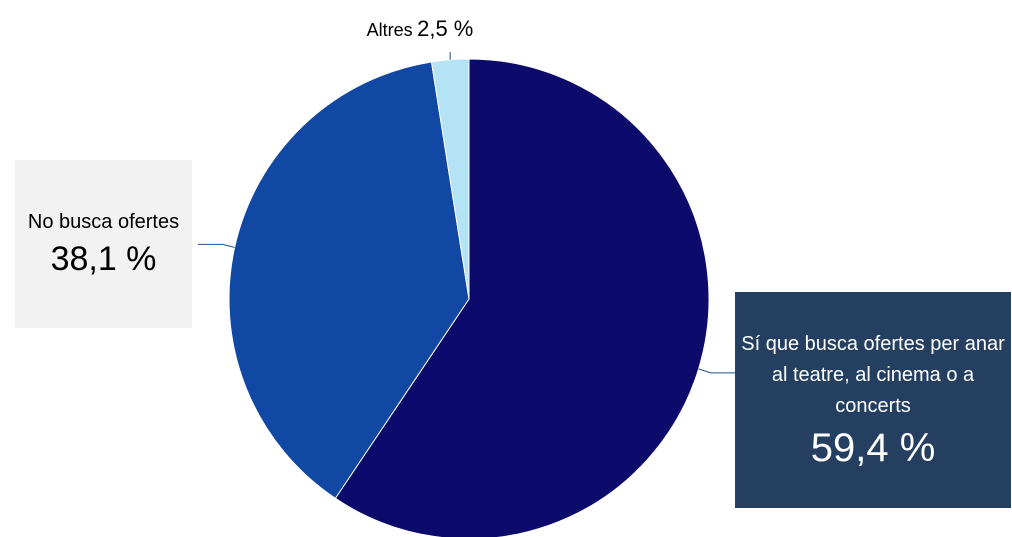 This screenshot has width=1012, height=537. What do you see at coordinates (873, 447) in the screenshot?
I see `label-si-busca-value: 59,4 %` at bounding box center [873, 447].